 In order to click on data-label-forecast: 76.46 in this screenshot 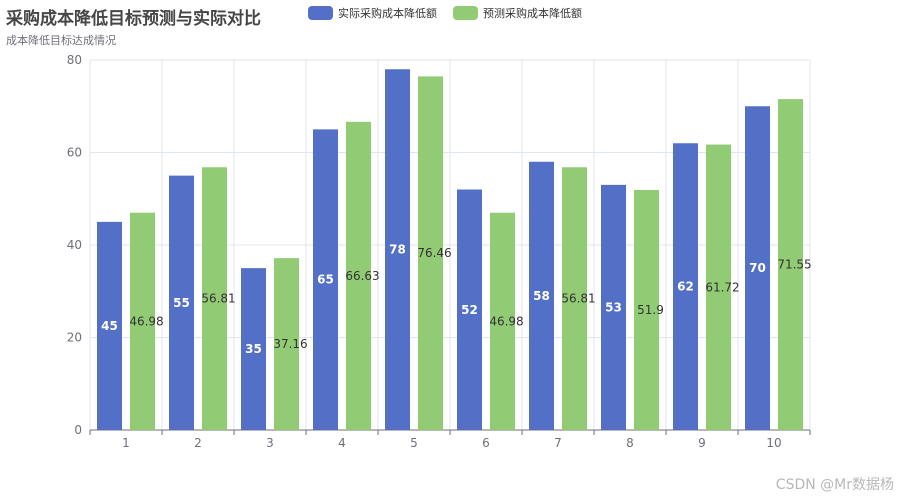, I will do `click(434, 253)`.